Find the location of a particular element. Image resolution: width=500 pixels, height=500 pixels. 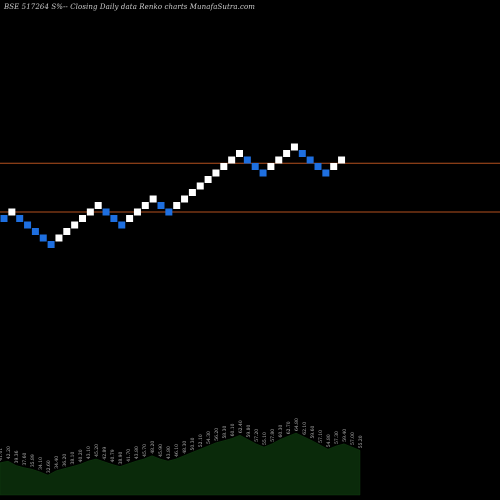

volume-label: 52.10 is located at coordinates (201, 440).